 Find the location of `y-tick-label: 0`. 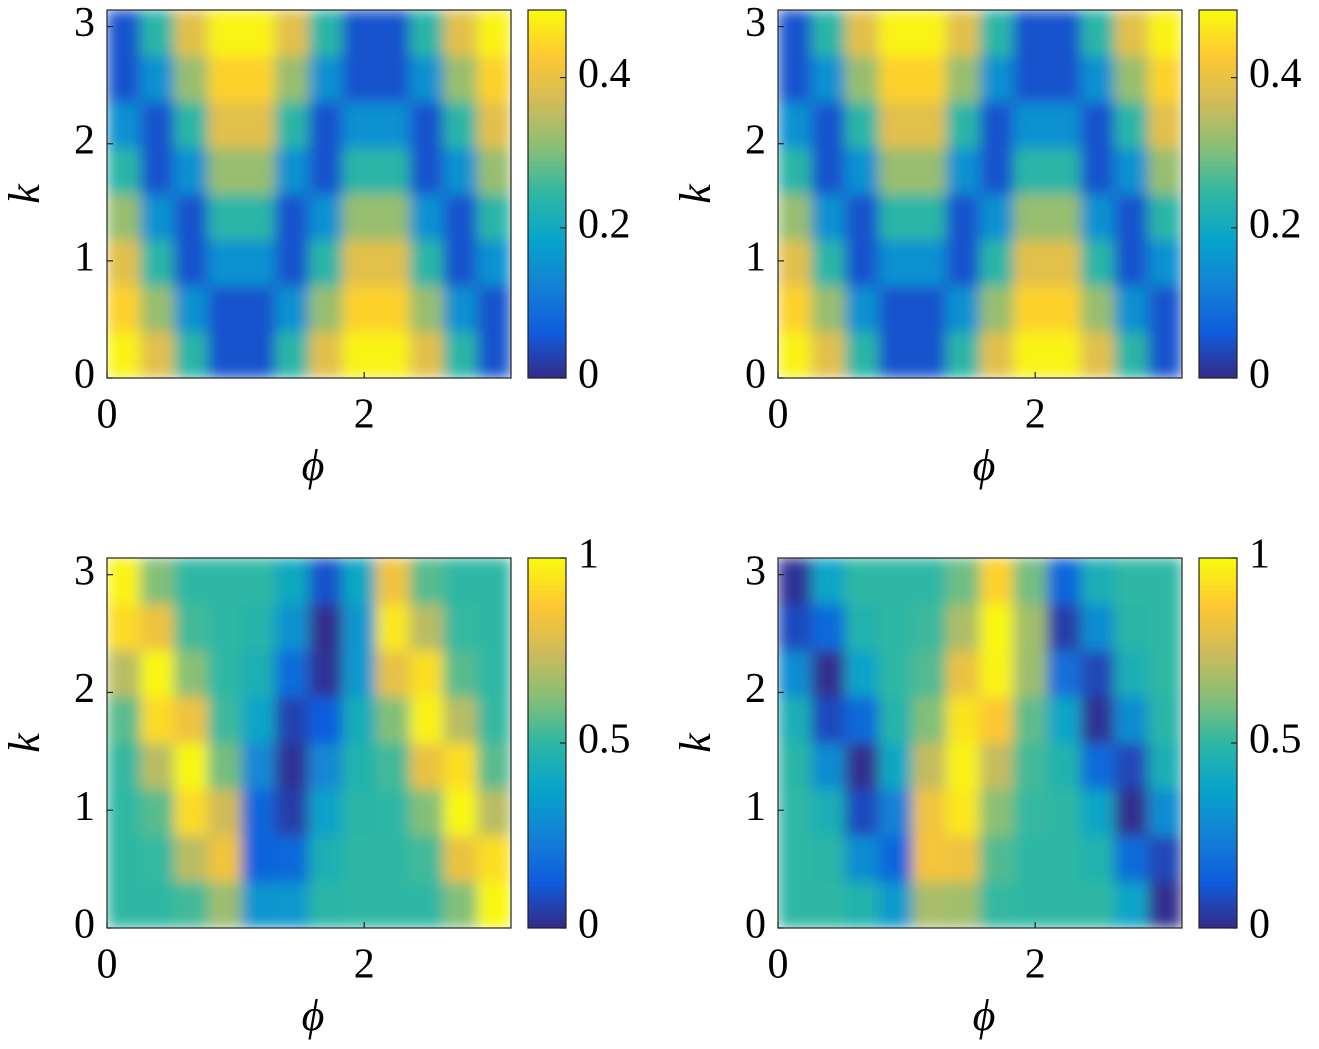

y-tick-label: 0 is located at coordinates (755, 925).